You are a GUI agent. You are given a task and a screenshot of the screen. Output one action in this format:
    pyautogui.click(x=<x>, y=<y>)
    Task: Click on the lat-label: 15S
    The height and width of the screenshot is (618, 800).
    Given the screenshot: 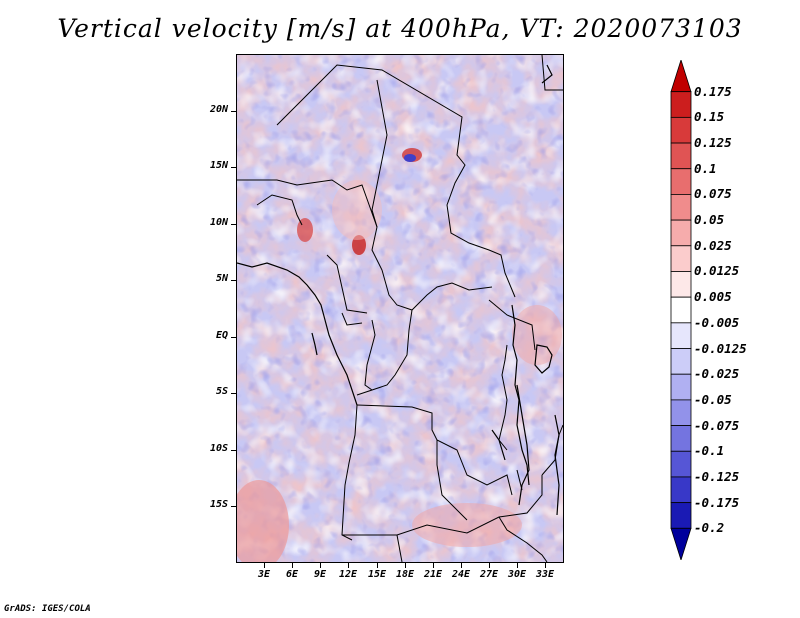 What is the action you would take?
    pyautogui.click(x=218, y=504)
    